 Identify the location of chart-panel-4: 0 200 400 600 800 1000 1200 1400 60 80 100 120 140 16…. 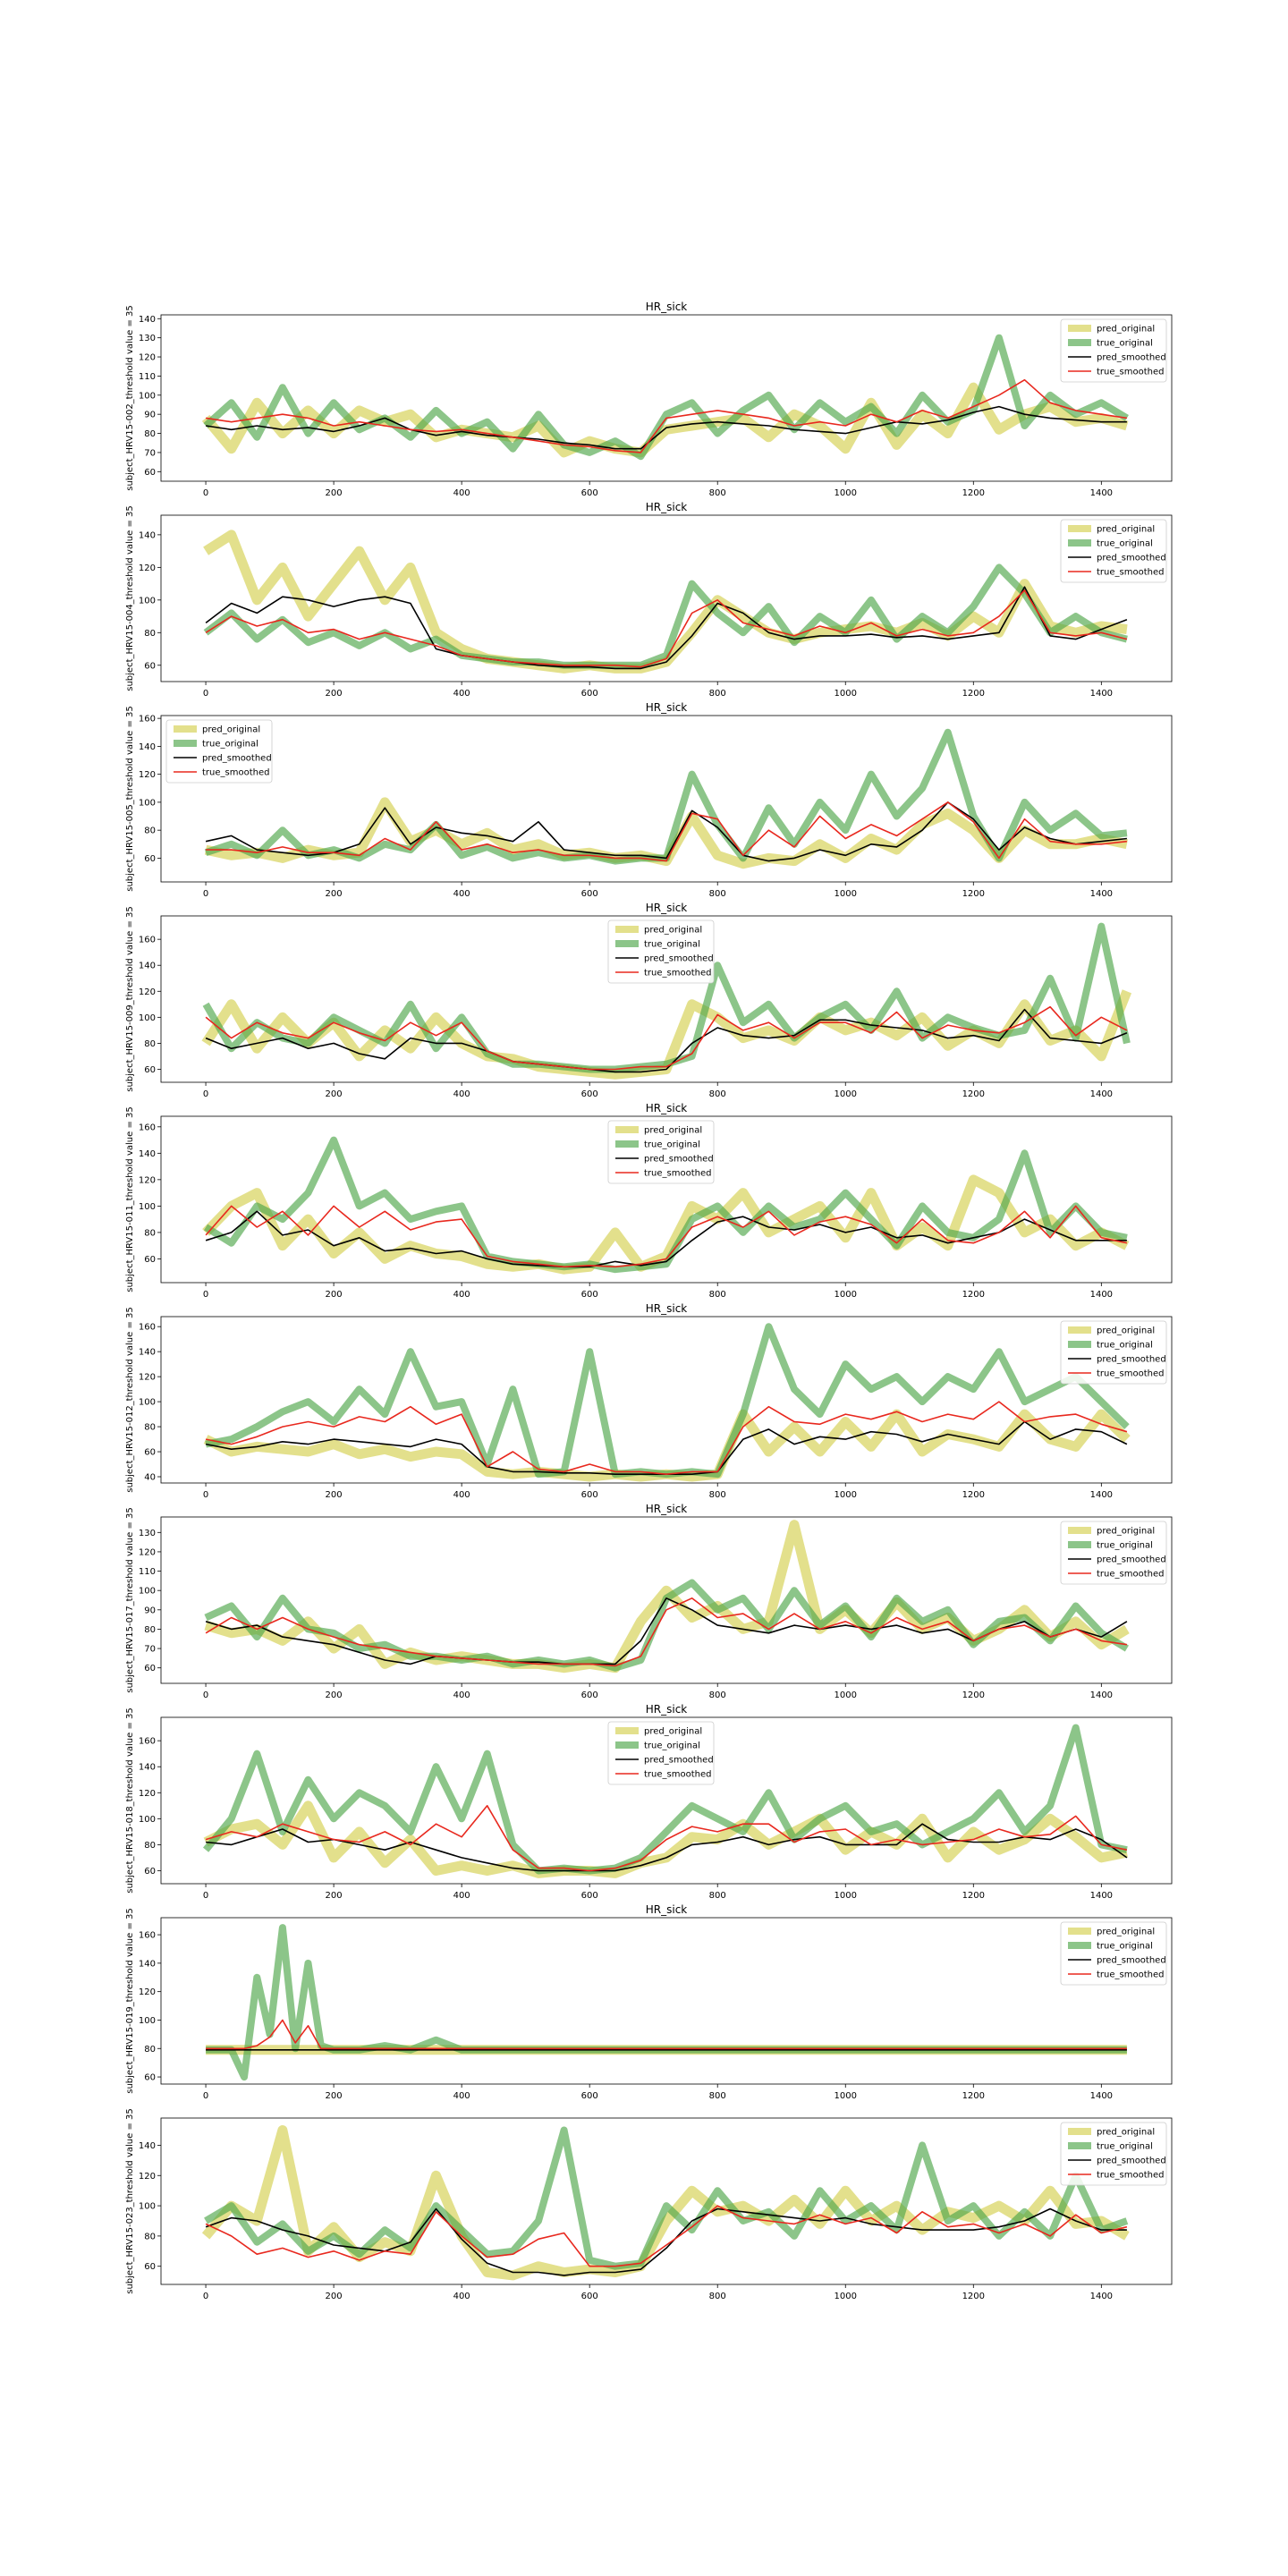
(649, 1000).